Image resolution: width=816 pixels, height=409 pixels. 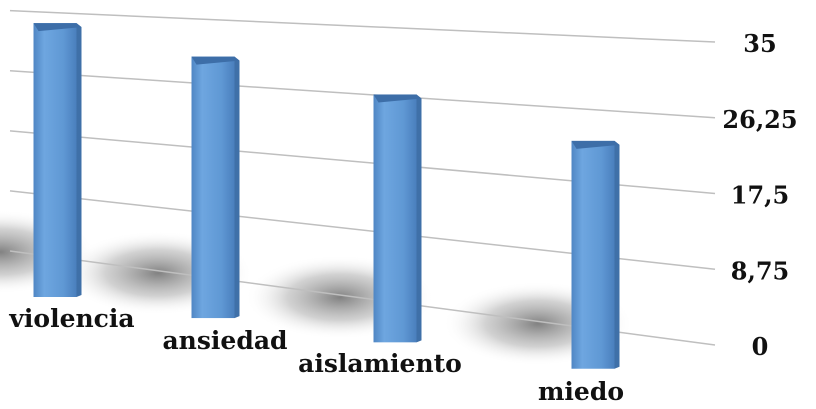 I want to click on bar-aislamiento, so click(x=397, y=218).